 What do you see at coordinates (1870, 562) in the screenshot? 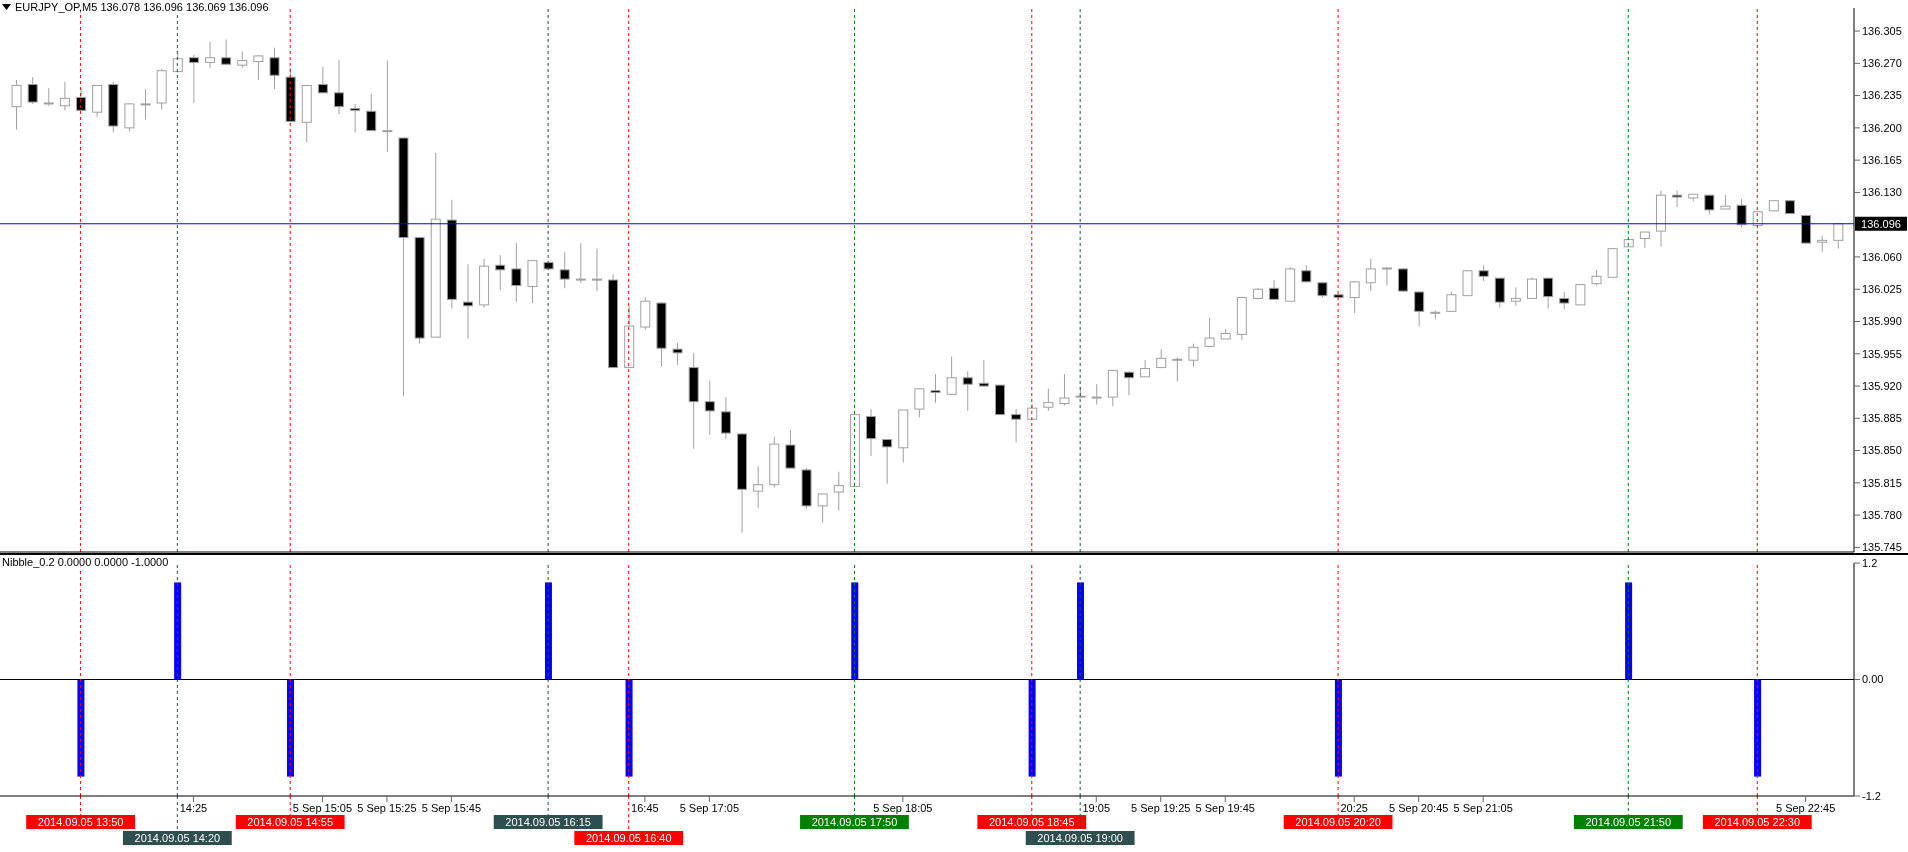
I see `y-tick-label: 1.2` at bounding box center [1870, 562].